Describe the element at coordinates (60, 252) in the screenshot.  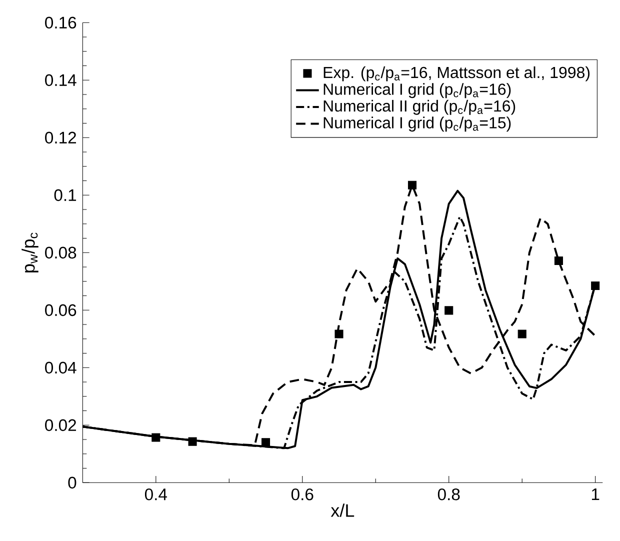
I see `y-tick-label: 0.08` at that location.